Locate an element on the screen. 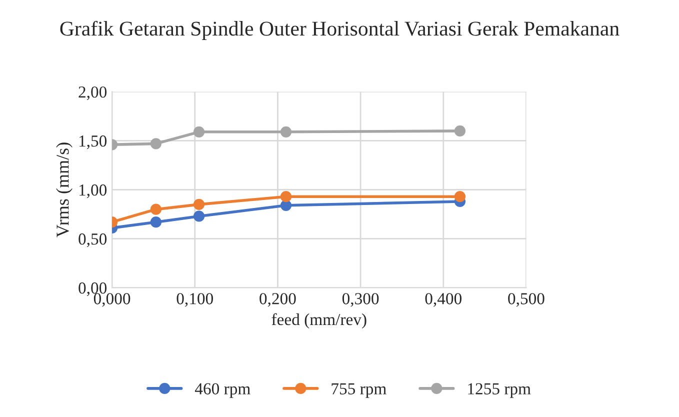  legend-label: 460 rpm is located at coordinates (222, 390).